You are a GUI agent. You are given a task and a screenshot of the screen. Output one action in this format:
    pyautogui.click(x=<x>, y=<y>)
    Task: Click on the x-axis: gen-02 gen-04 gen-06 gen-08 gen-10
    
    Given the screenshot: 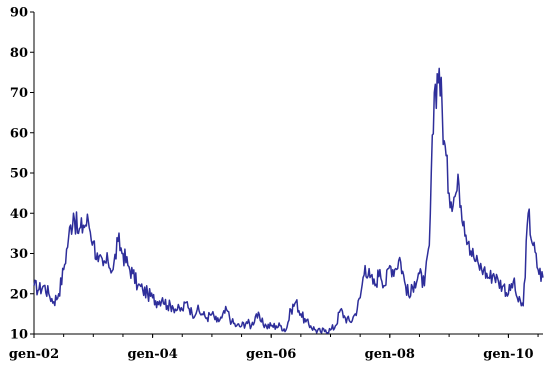 What is the action you would take?
    pyautogui.click(x=276, y=347)
    